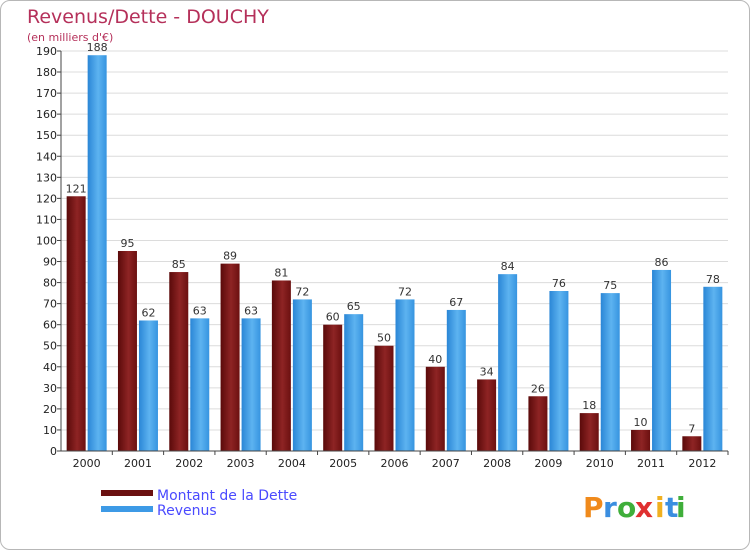  I want to click on data-label-debt: 26, so click(538, 388).